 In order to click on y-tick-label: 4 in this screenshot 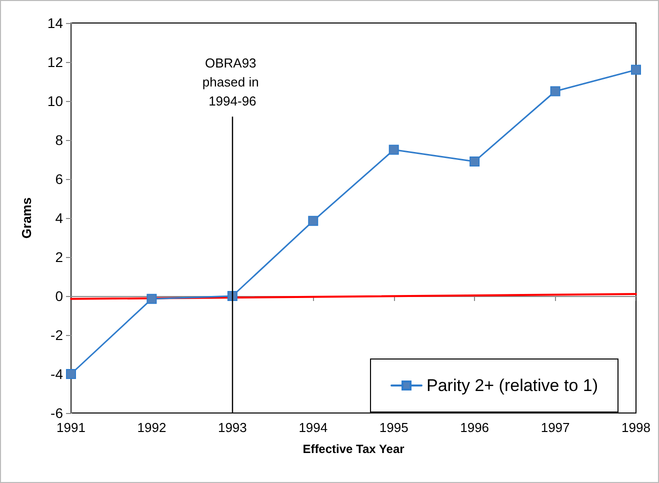, I will do `click(59, 218)`.